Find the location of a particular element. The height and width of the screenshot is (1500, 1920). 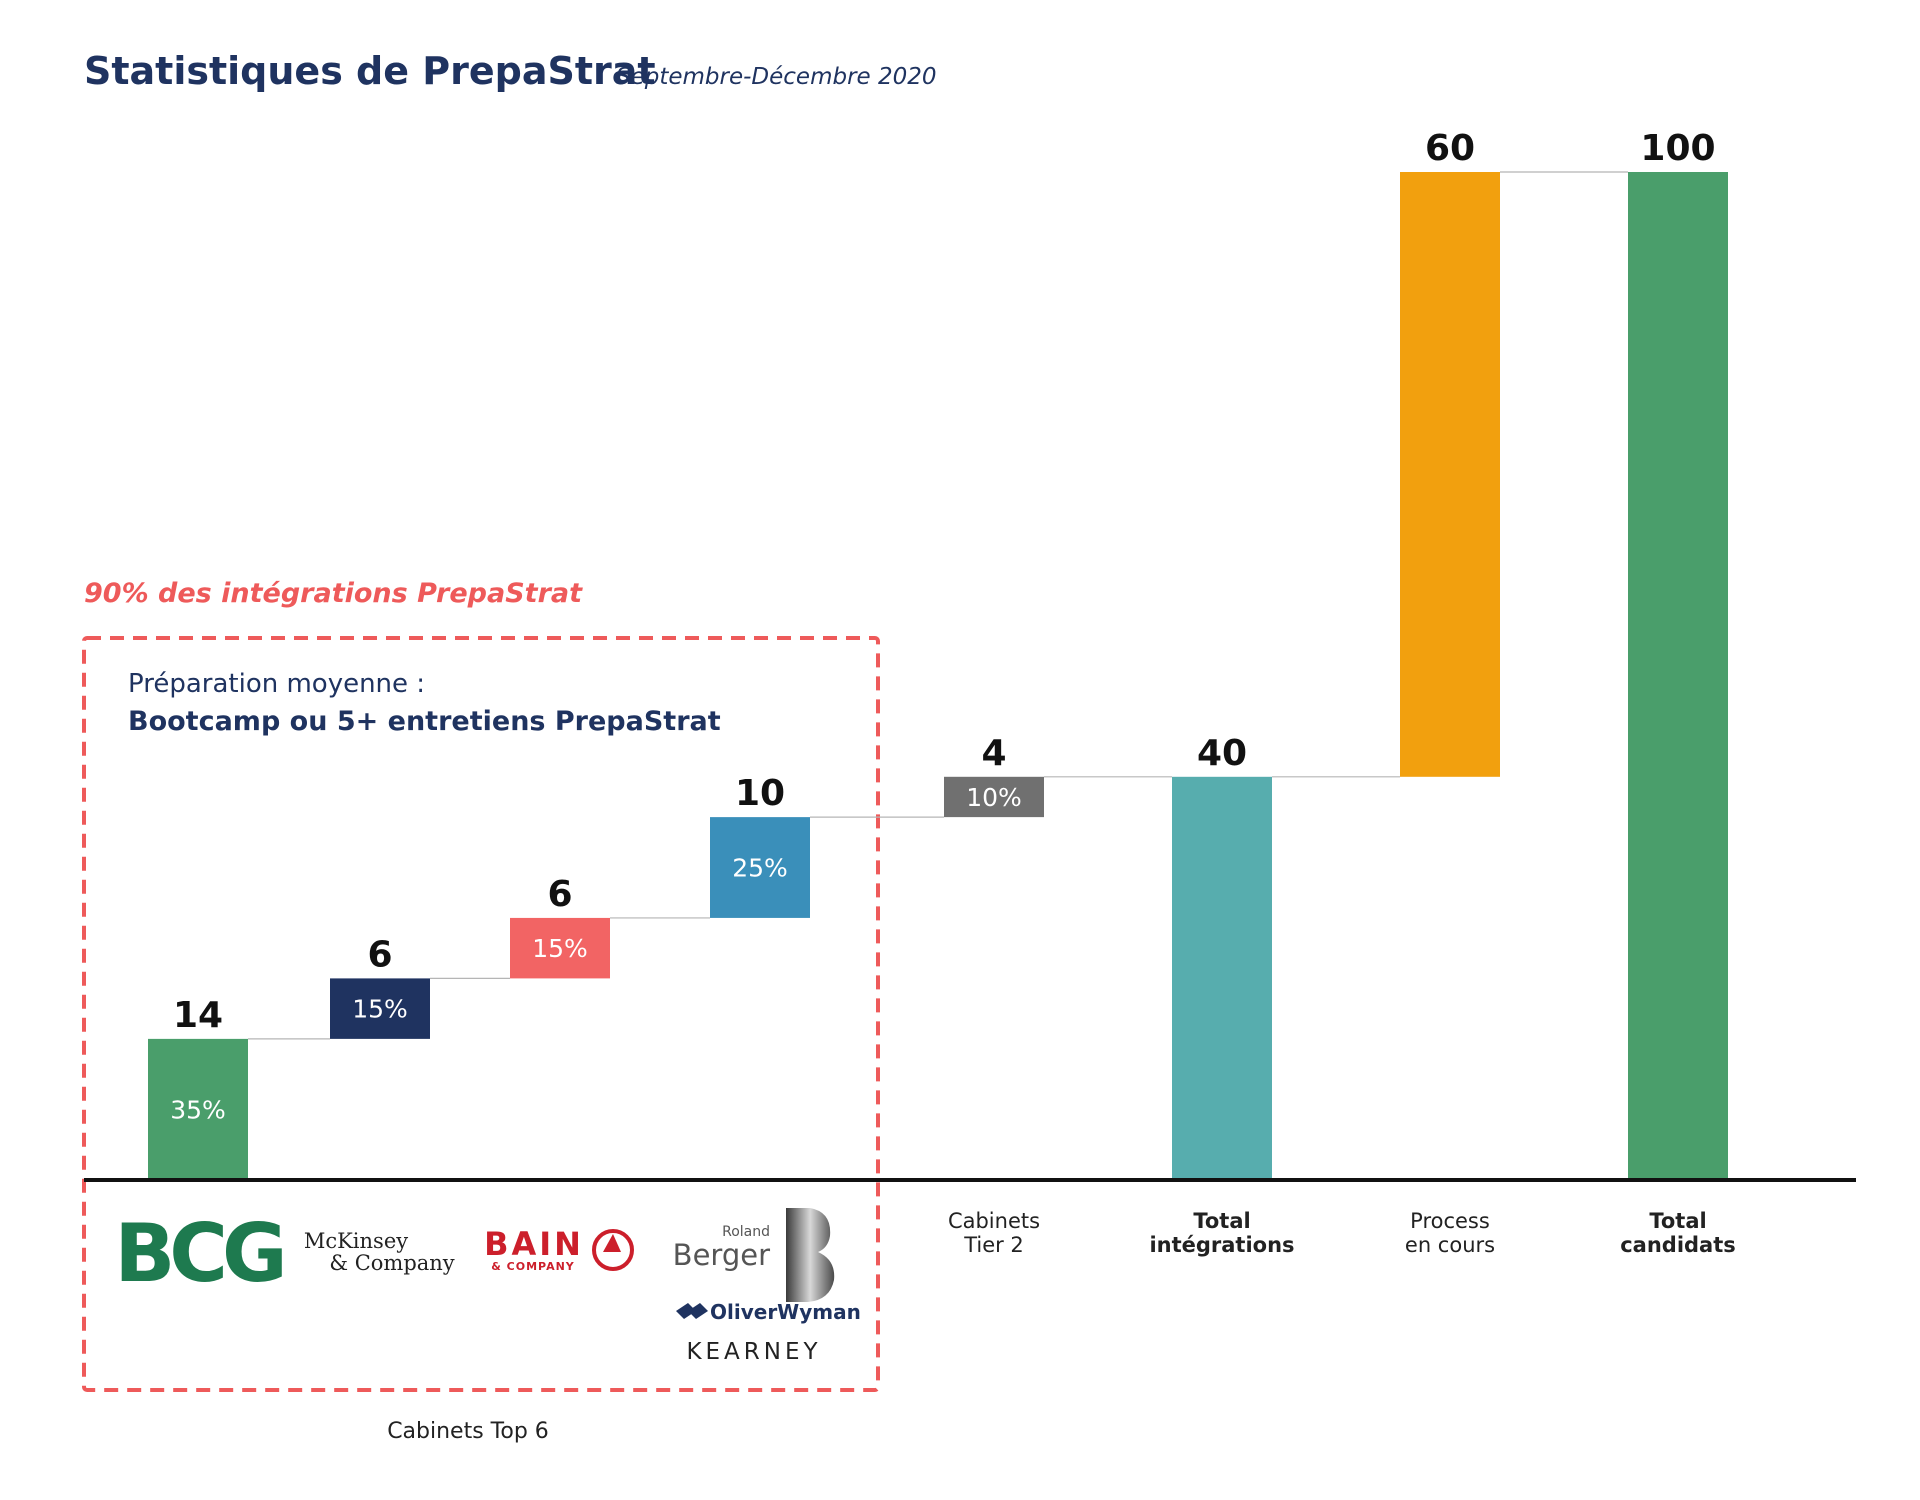

mckinsey-logo-line2: & Company is located at coordinates (391, 1263).